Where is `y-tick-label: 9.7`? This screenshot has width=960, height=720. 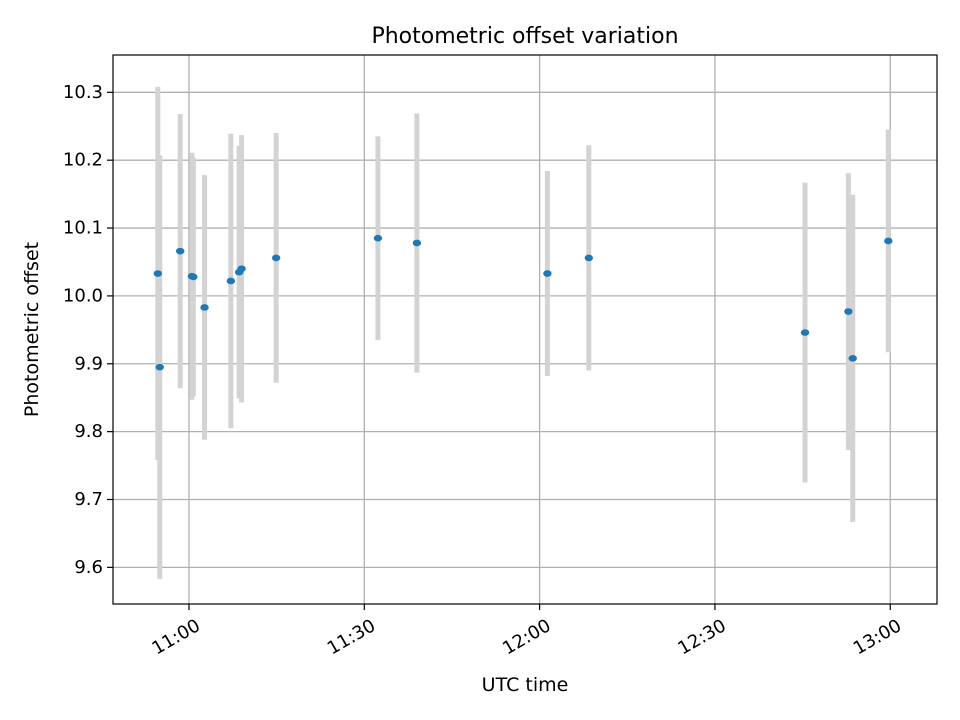
y-tick-label: 9.7 is located at coordinates (88, 499).